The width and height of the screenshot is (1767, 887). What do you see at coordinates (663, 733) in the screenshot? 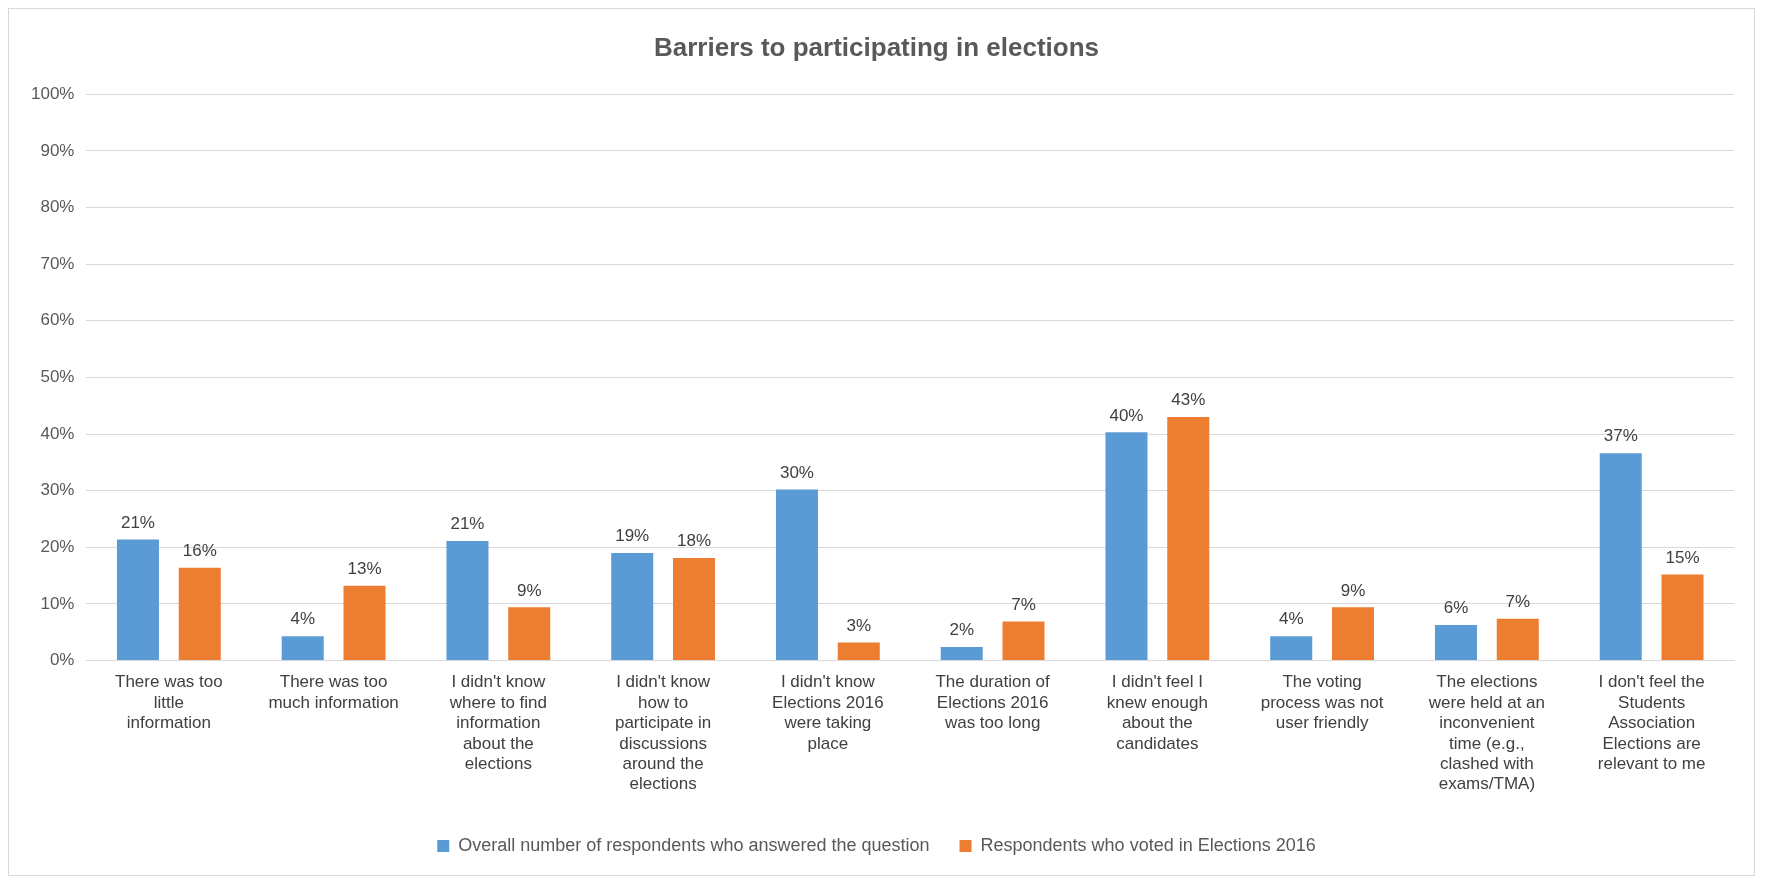
I see `x-tick-label: I didn't know how to participate in discussions around the elections` at bounding box center [663, 733].